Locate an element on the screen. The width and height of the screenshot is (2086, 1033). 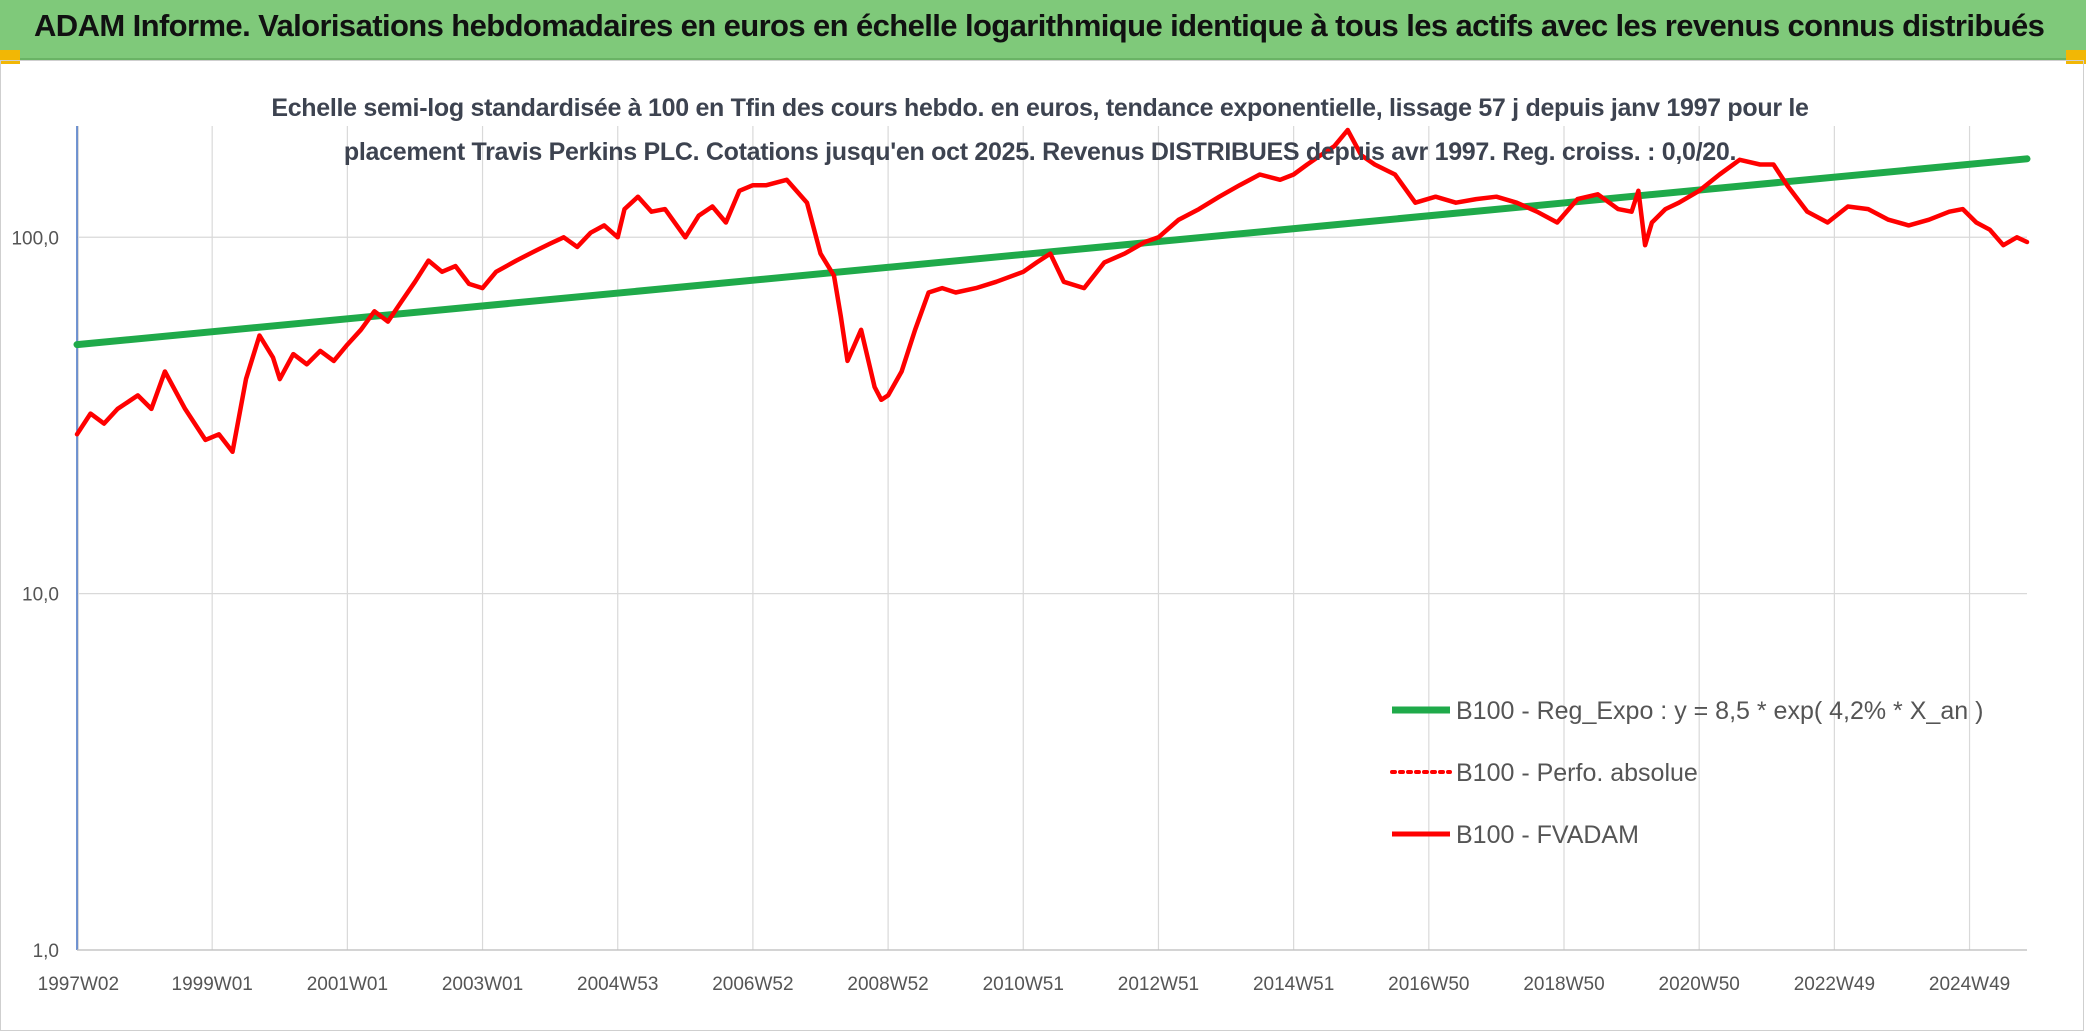
y-tick-label: 1,0 is located at coordinates (46, 951).